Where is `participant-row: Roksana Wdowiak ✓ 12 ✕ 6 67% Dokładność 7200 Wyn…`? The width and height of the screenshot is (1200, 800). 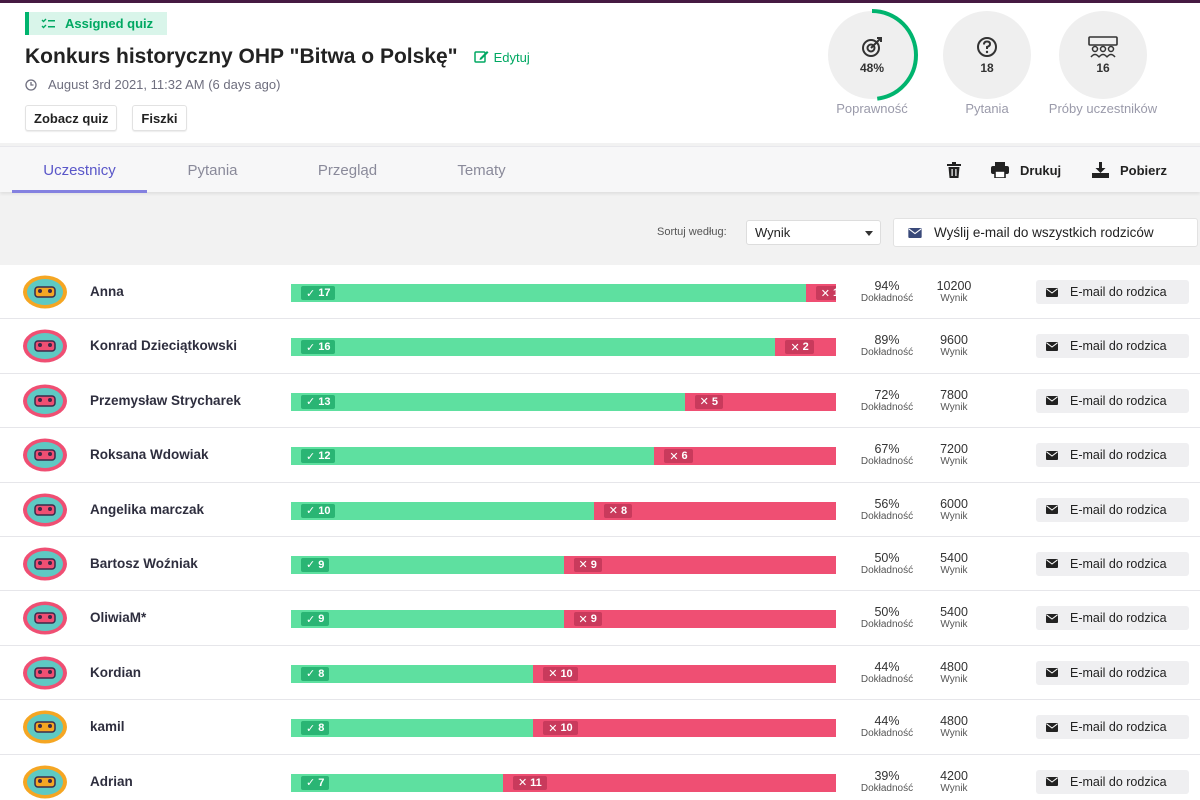 participant-row: Roksana Wdowiak ✓ 12 ✕ 6 67% Dokładność 7200 Wyn… is located at coordinates (600, 455).